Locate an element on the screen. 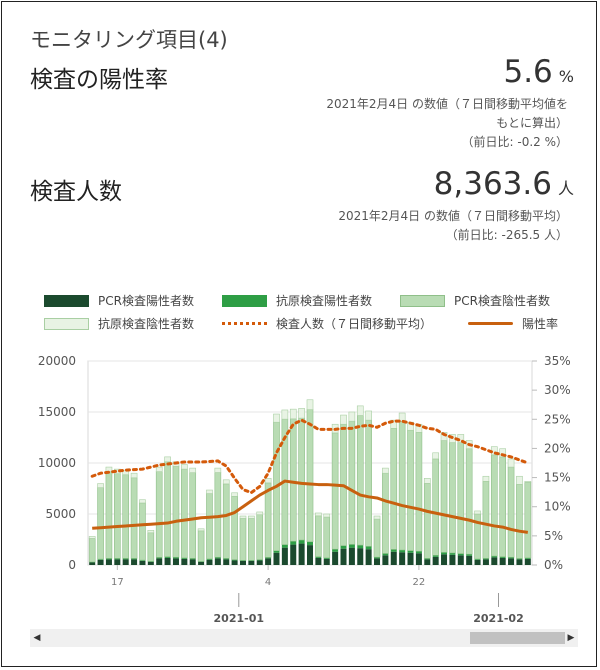  legend-antigen-positive: 抗原検査陽性者数 is located at coordinates (297, 300).